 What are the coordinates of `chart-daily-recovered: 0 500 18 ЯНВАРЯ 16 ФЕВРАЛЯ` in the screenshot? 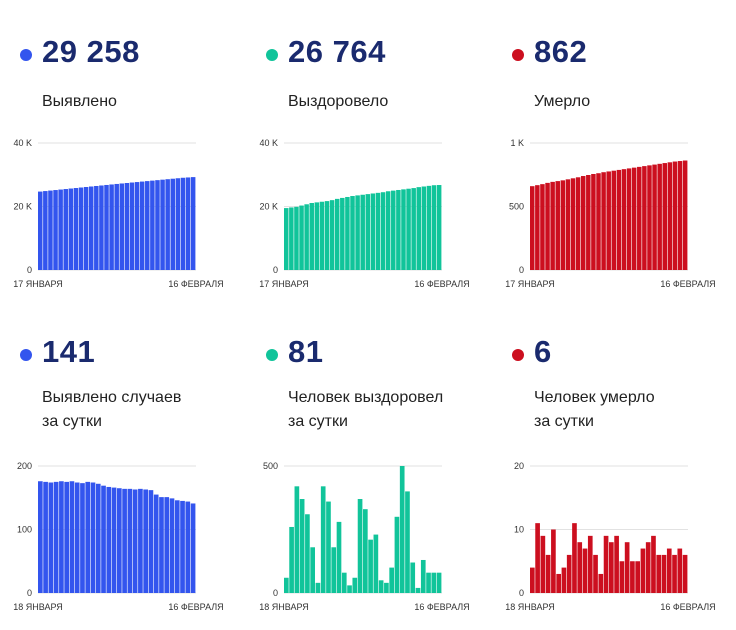 It's located at (364, 536).